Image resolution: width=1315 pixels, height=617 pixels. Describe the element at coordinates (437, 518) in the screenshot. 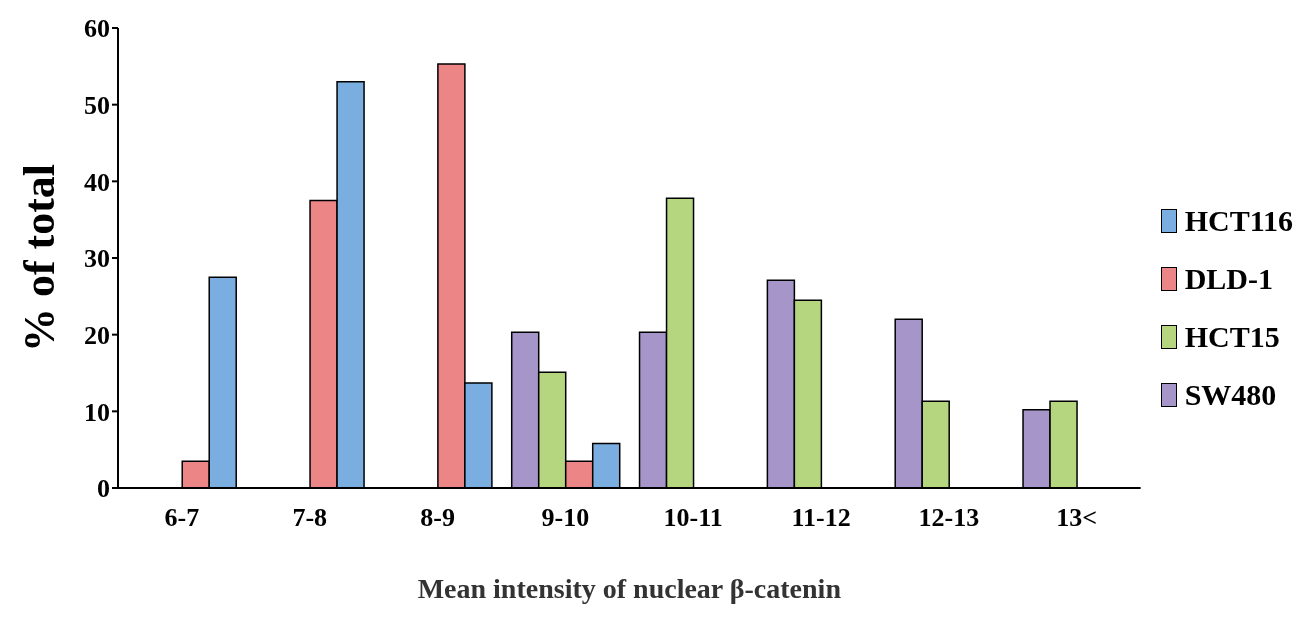

I see `x-tick-label: 8-9` at that location.